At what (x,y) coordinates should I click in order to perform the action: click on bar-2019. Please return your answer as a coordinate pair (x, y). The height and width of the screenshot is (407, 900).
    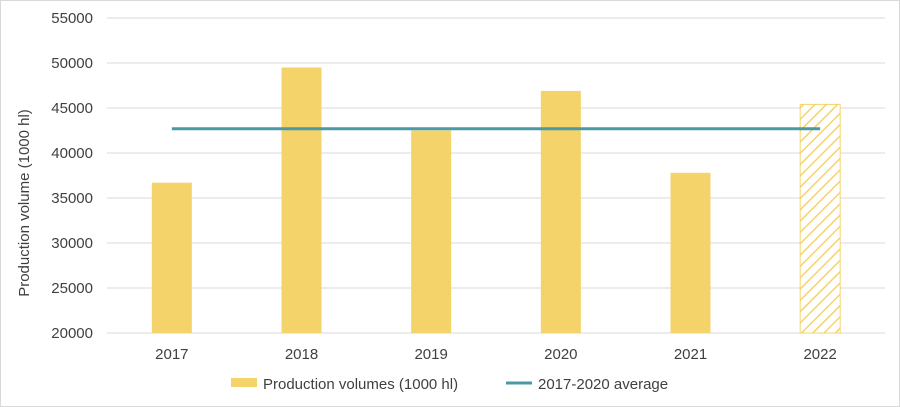
    Looking at the image, I should click on (431, 231).